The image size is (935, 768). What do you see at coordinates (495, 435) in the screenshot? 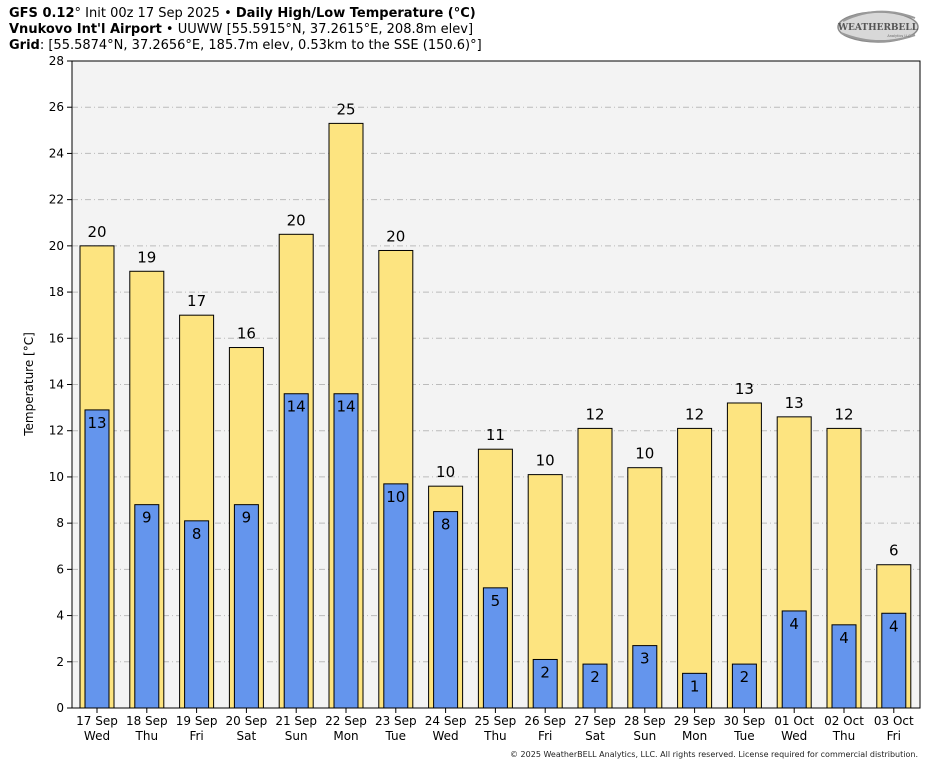
I see `high-temp-label: 11` at bounding box center [495, 435].